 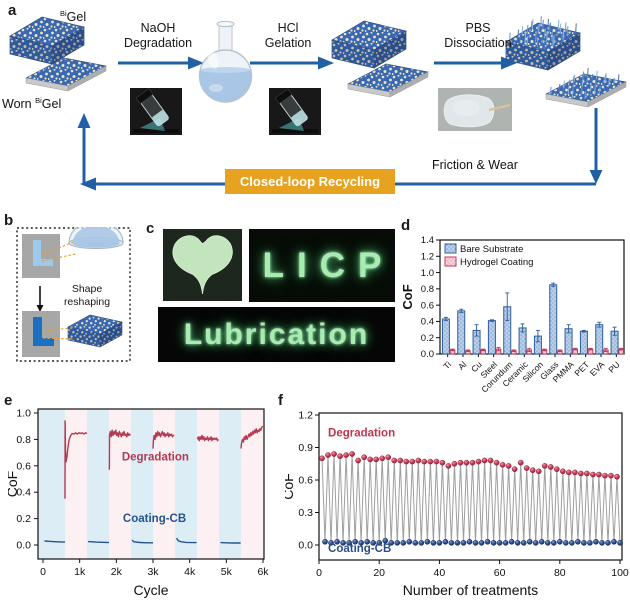 I want to click on y-tick-label: 0.2, so click(x=427, y=338).